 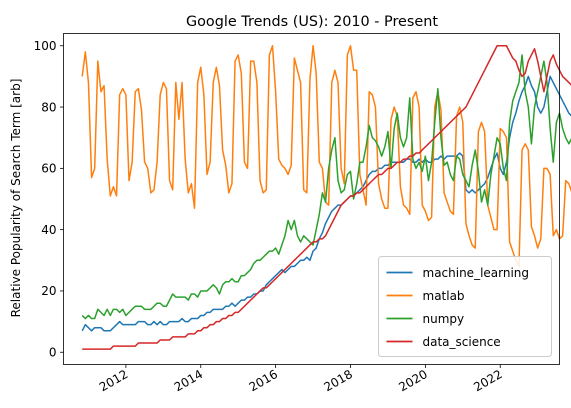 What do you see at coordinates (312, 22) in the screenshot?
I see `chart-title: Google Trends (US): 2010 - Present` at bounding box center [312, 22].